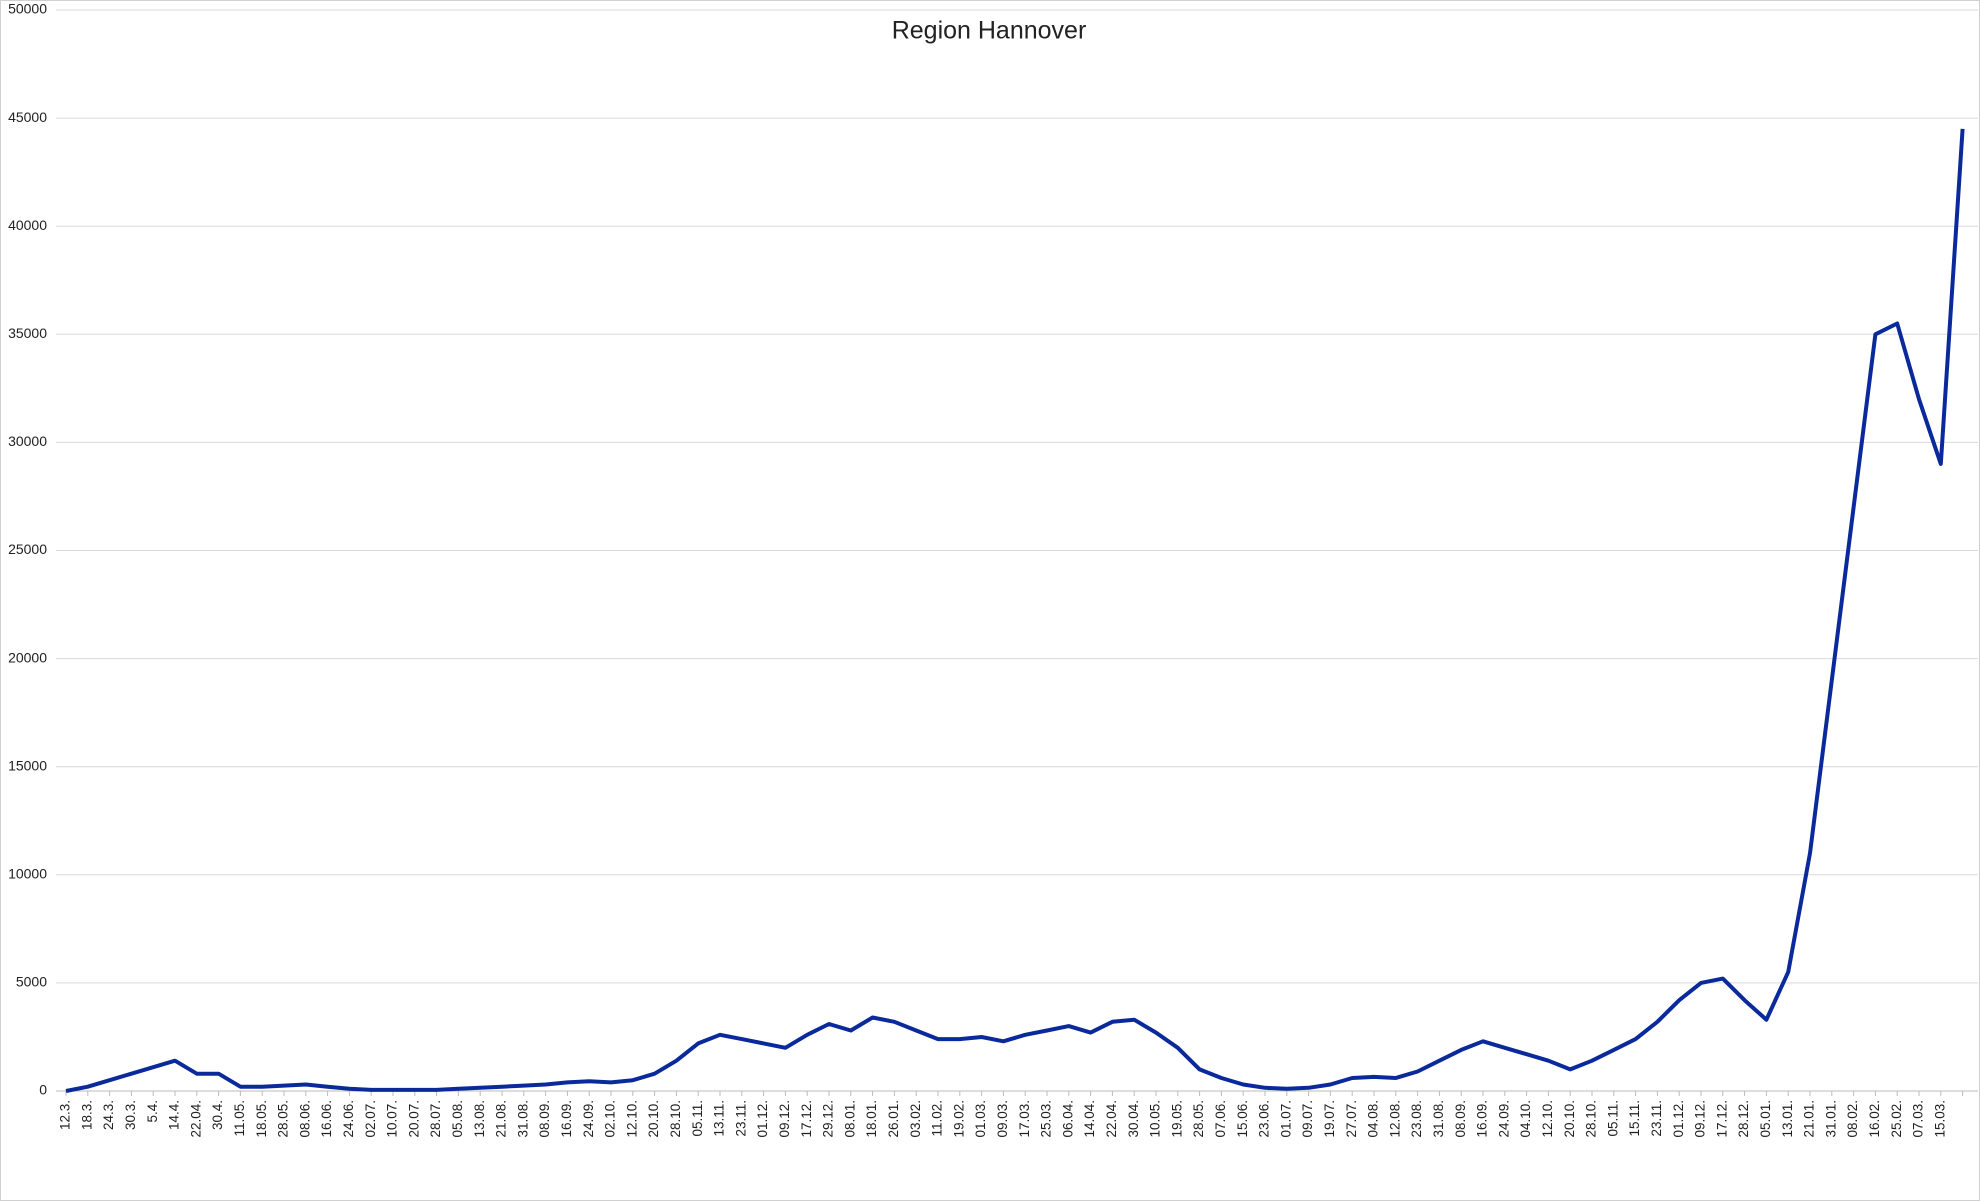 The image size is (1980, 1201). I want to click on x-tick-label: 02.07., so click(370, 1119).